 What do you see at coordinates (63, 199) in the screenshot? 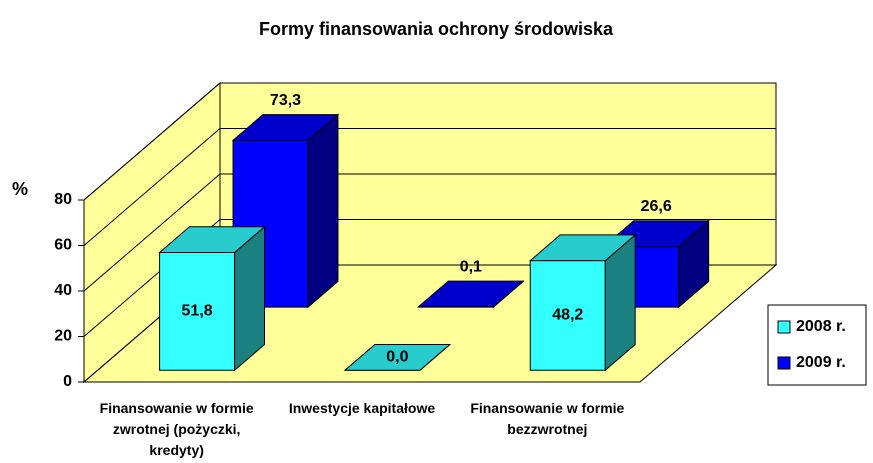
I see `y-tick-label: 80` at bounding box center [63, 199].